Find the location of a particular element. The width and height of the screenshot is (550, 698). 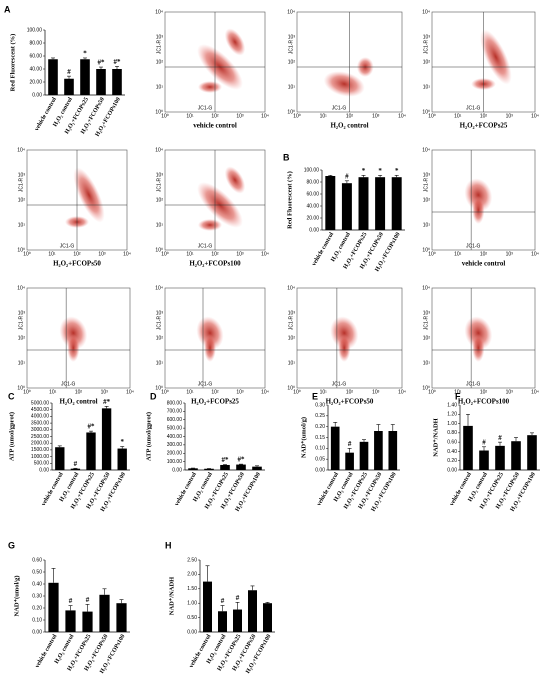

y-tick-label: 0.15 is located at coordinates (320, 438).